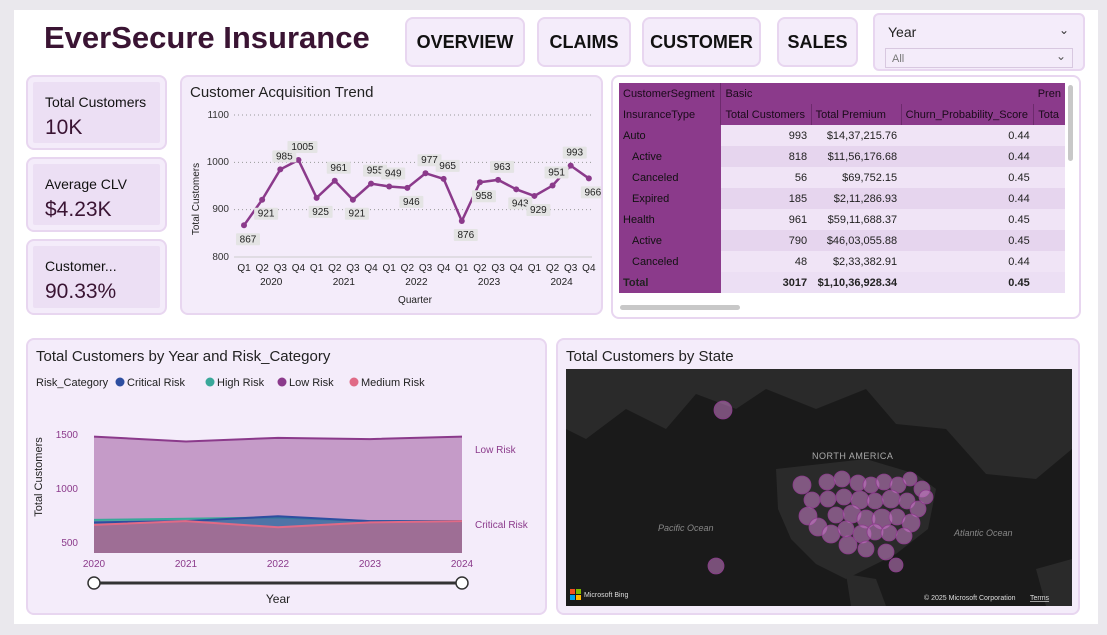 The height and width of the screenshot is (635, 1107). Describe the element at coordinates (680, 307) in the screenshot. I see `matrix-horizontal-scrollbar` at that location.